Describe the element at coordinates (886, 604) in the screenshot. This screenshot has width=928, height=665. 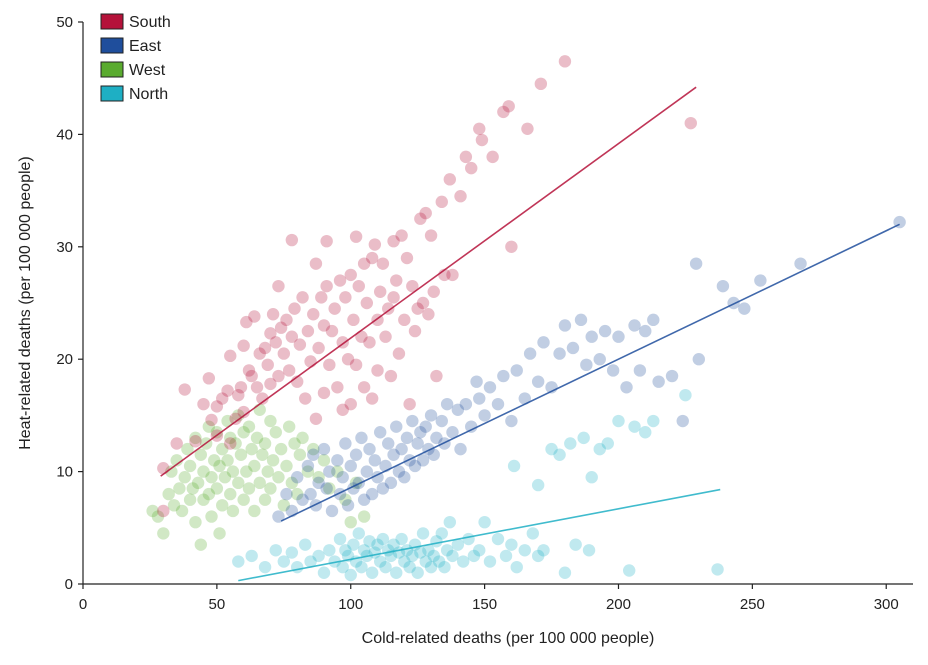
I see `x-tick-label: 300` at that location.